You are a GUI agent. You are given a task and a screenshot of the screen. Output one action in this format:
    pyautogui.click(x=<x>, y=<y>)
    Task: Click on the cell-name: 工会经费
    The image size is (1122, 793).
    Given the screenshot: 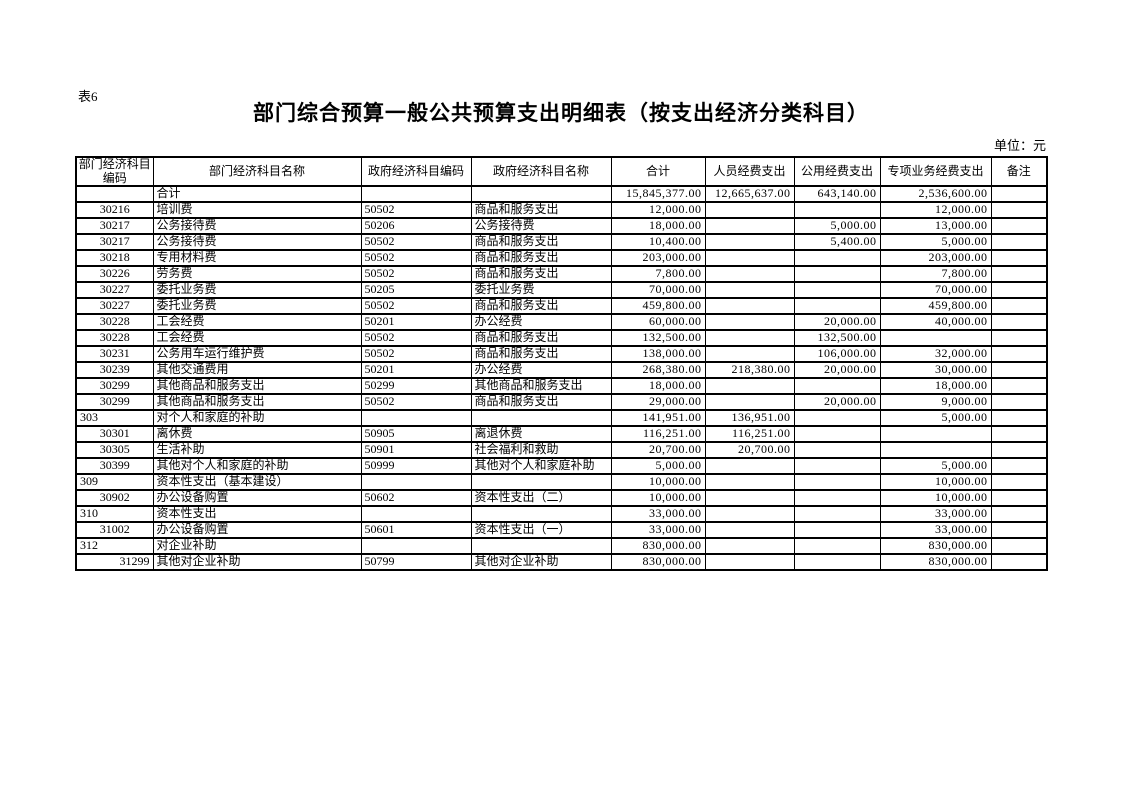 What is the action you would take?
    pyautogui.click(x=257, y=338)
    